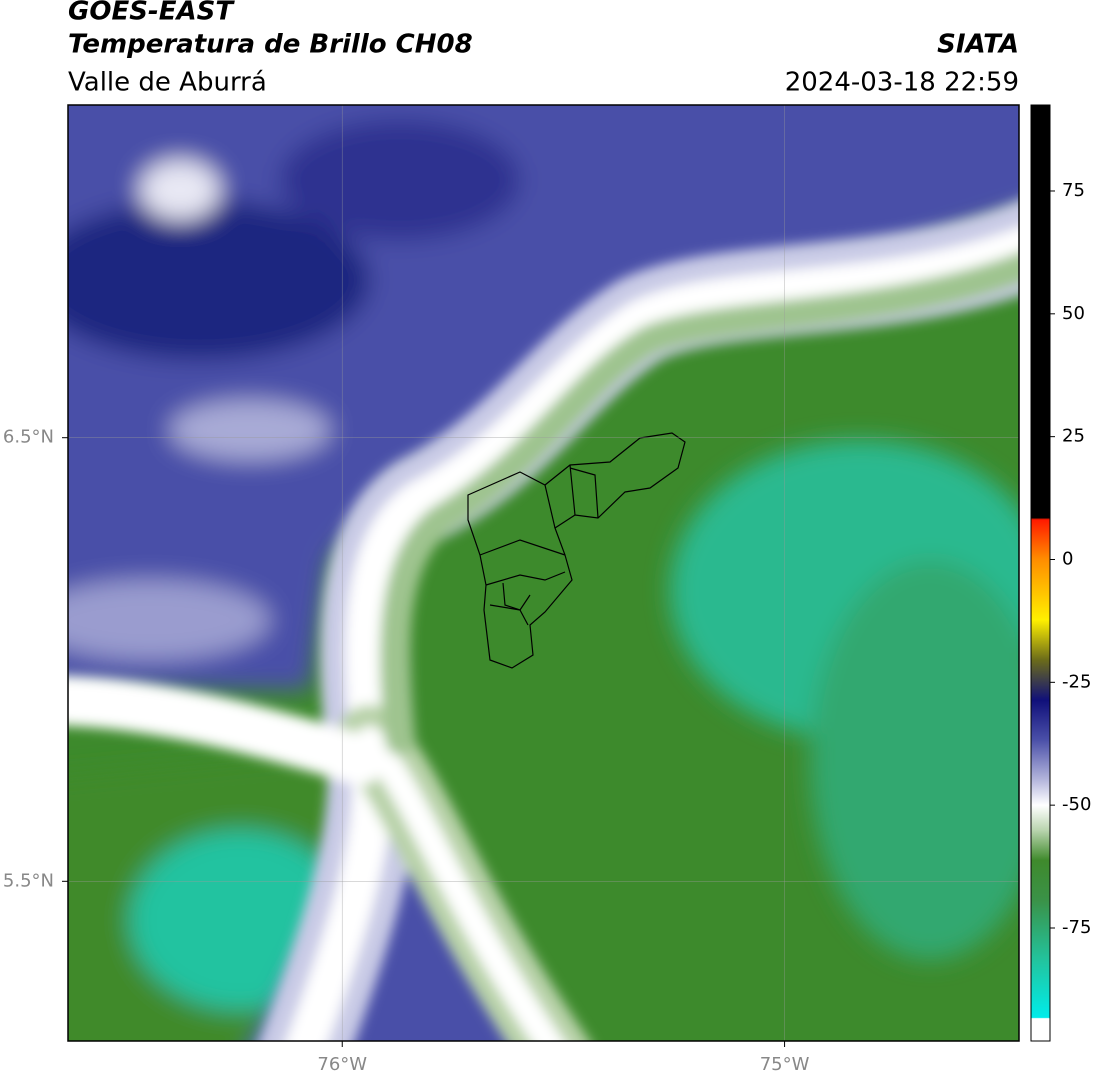  Describe the element at coordinates (1073, 436) in the screenshot. I see `colorbar-tick-label: 25` at that location.